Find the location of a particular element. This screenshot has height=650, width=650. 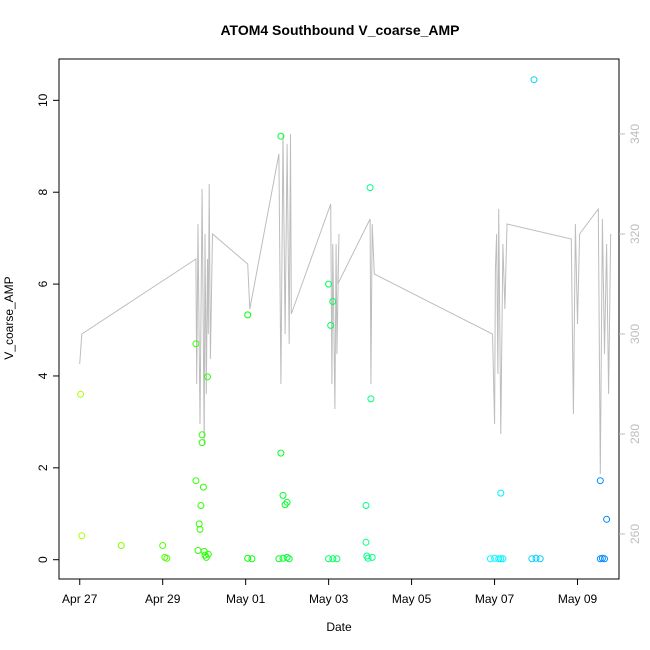

y-tick-label: 4 is located at coordinates (43, 375).